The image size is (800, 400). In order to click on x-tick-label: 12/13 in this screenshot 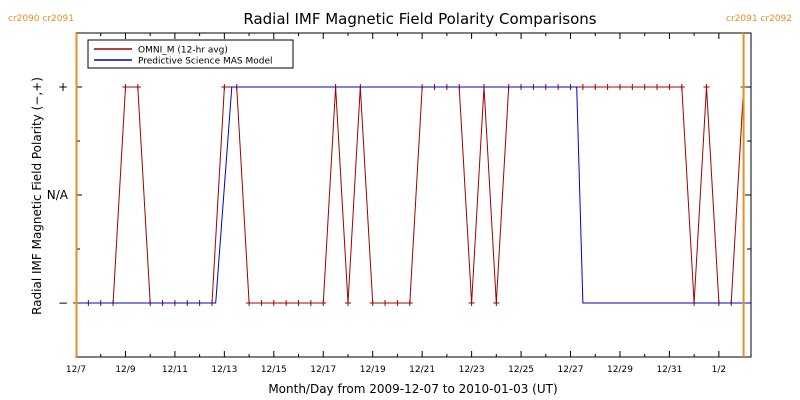, I will do `click(224, 370)`.